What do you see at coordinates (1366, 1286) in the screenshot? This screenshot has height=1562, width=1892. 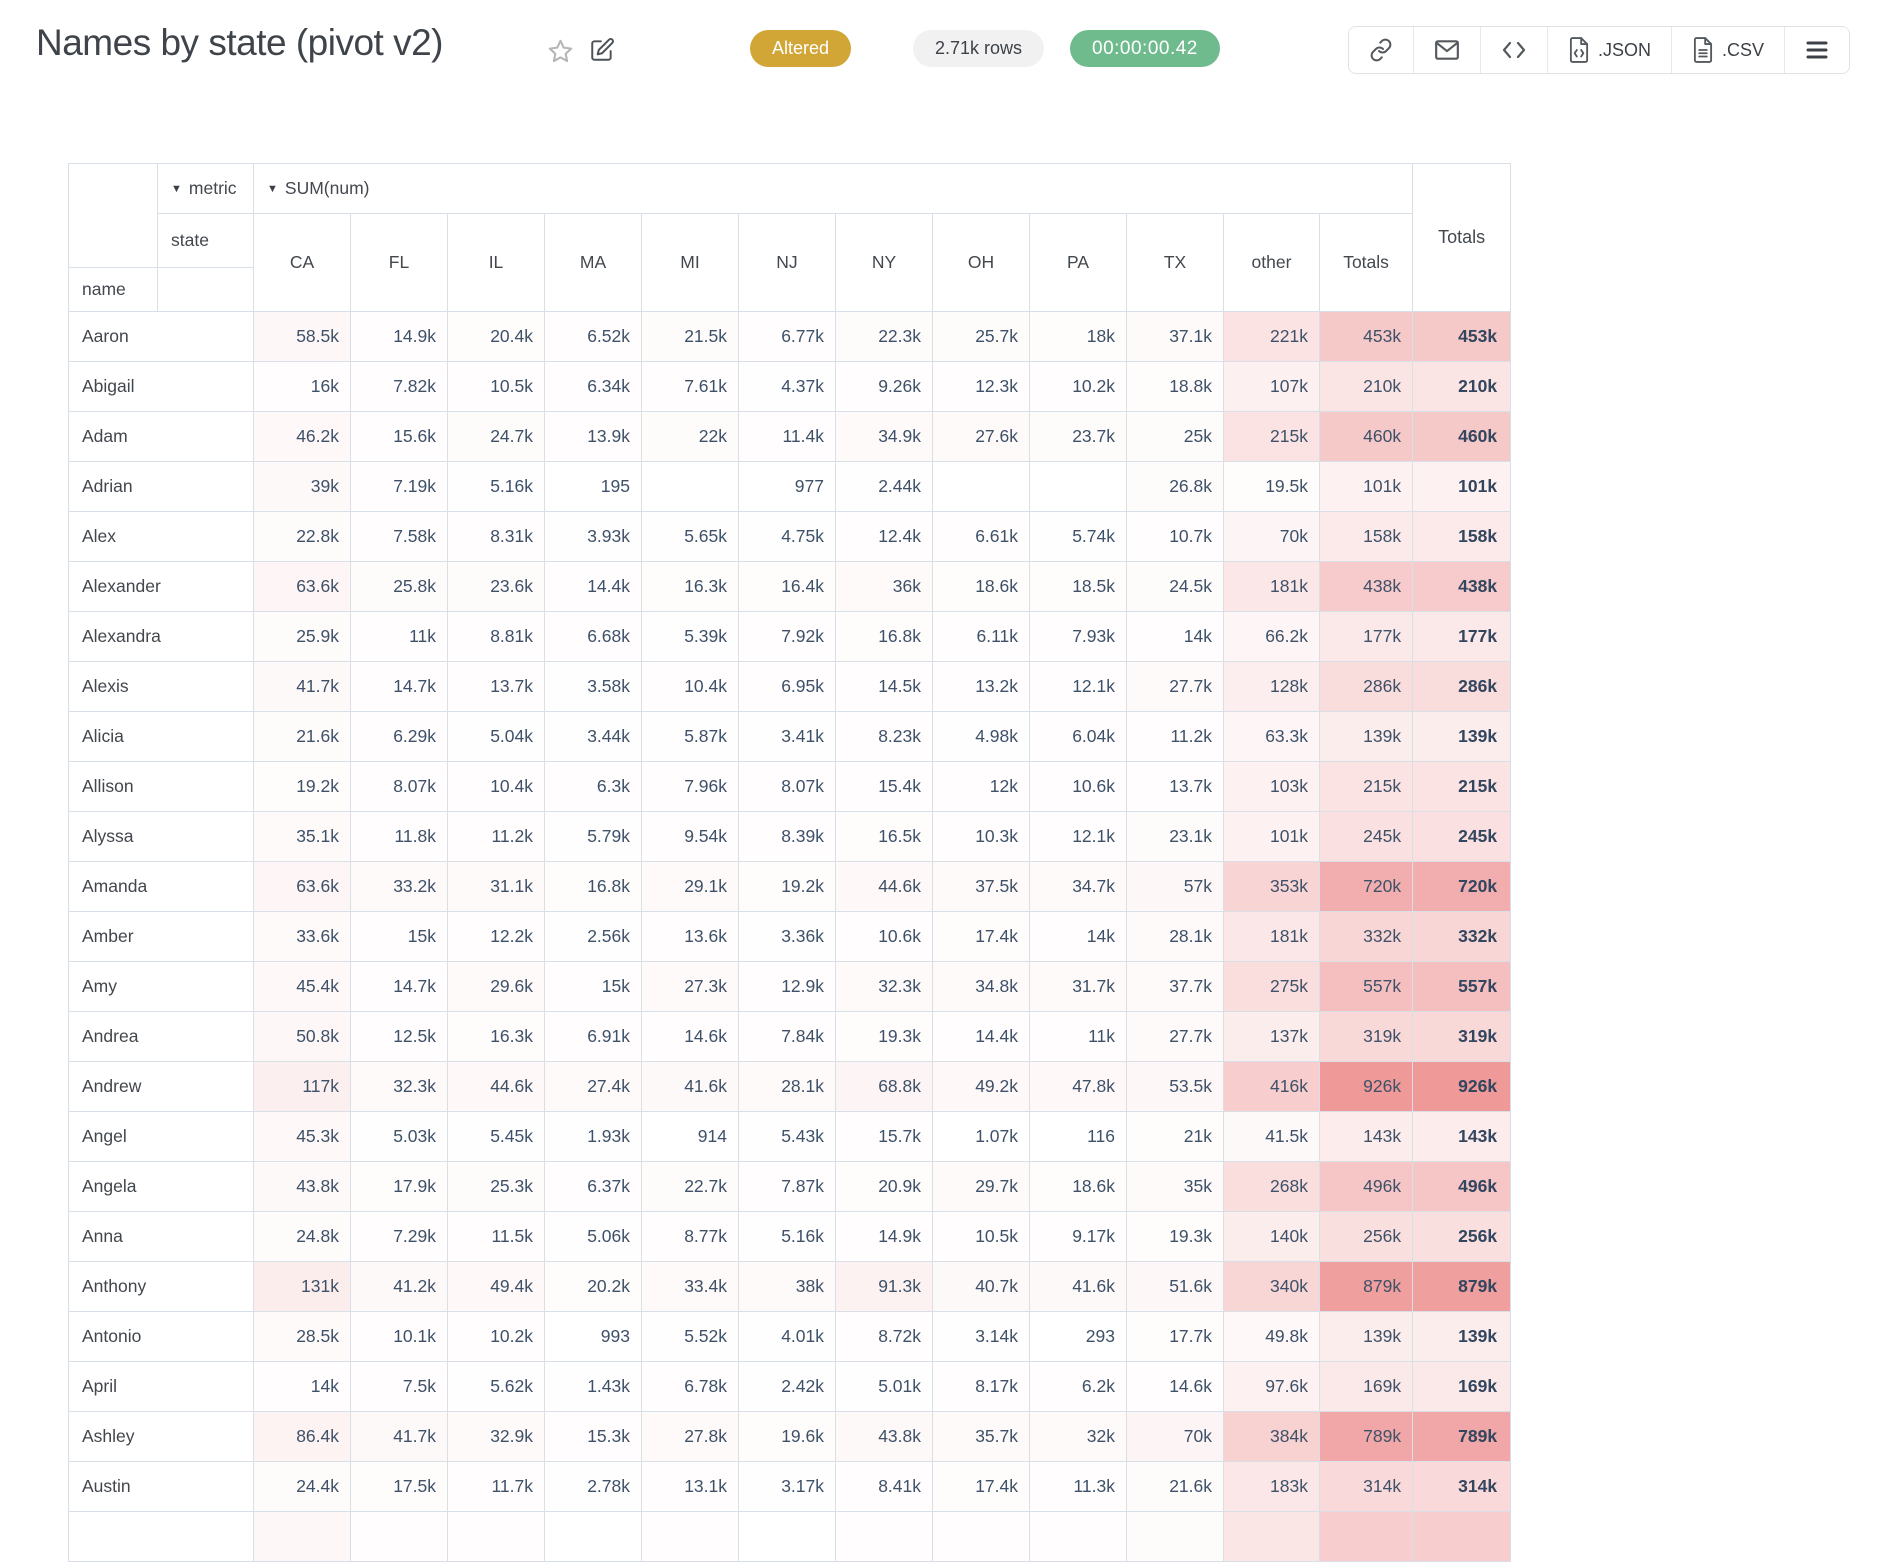 I see `cell-anthony-totals: 879k` at bounding box center [1366, 1286].